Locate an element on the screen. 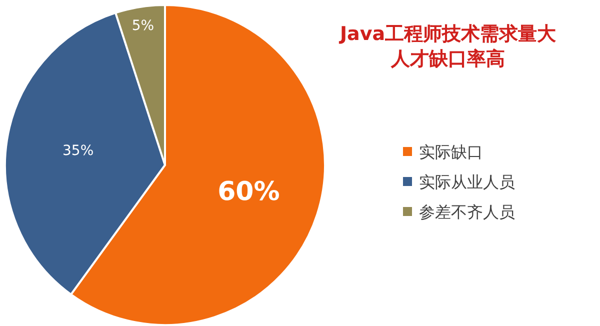 The image size is (600, 326). legend-label: 参差不齐人员 is located at coordinates (467, 212).